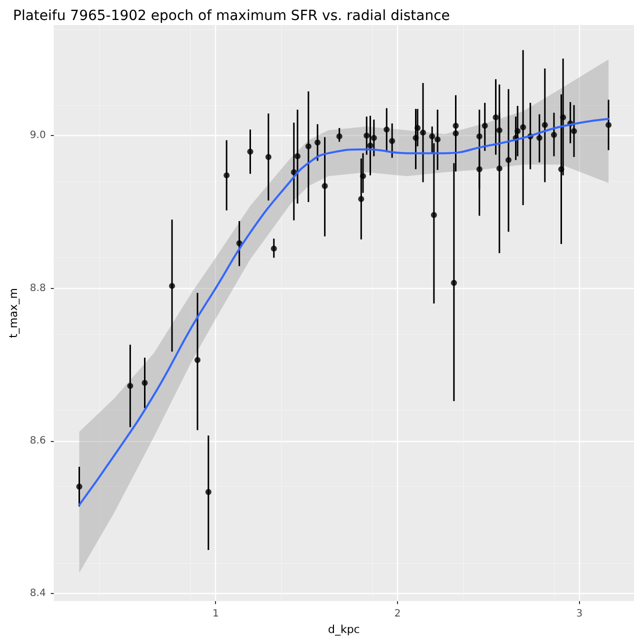 This screenshot has width=640, height=640. I want to click on y-tick-label: 9.0, so click(38, 136).